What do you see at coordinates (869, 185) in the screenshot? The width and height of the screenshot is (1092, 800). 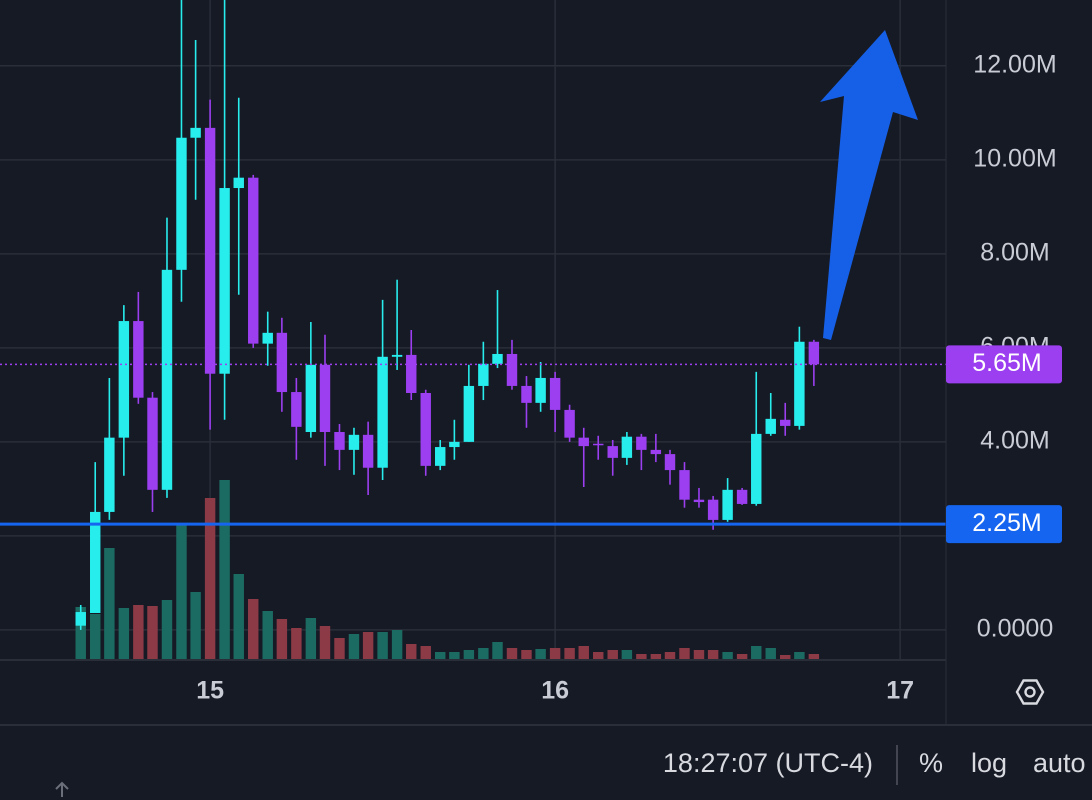 I see `trend-arrow` at bounding box center [869, 185].